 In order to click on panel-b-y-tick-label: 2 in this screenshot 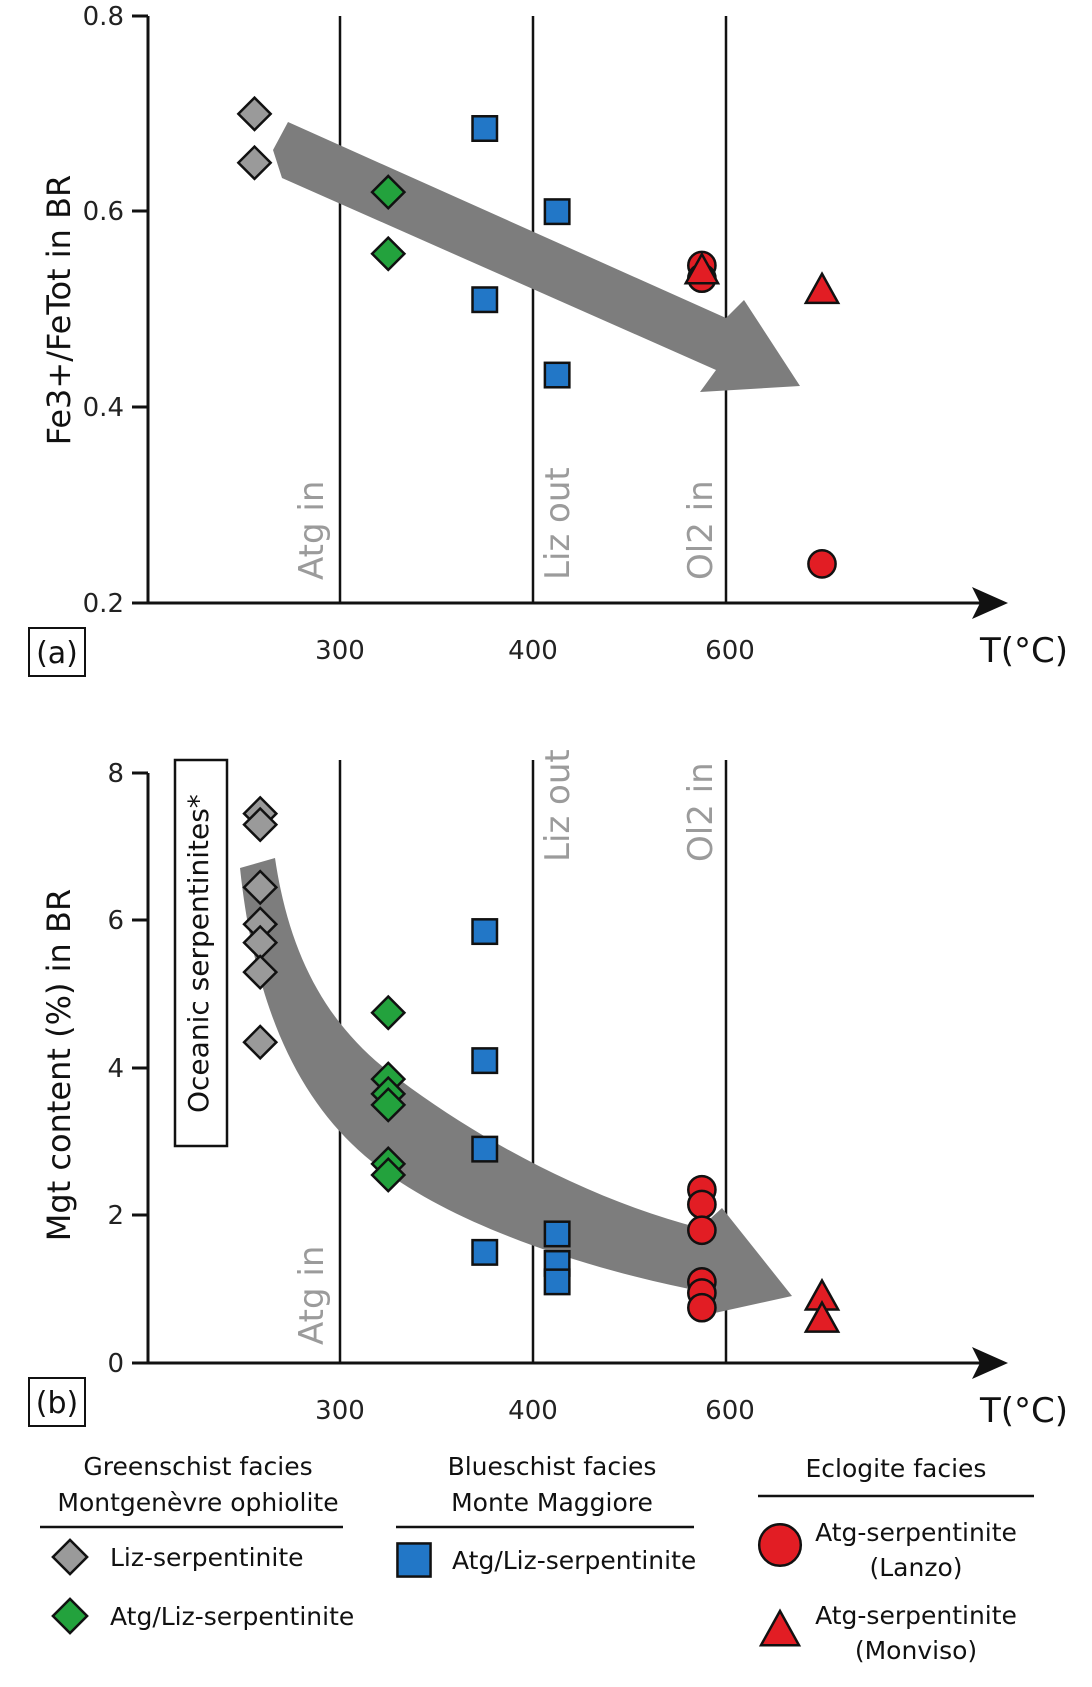, I will do `click(115, 1216)`.